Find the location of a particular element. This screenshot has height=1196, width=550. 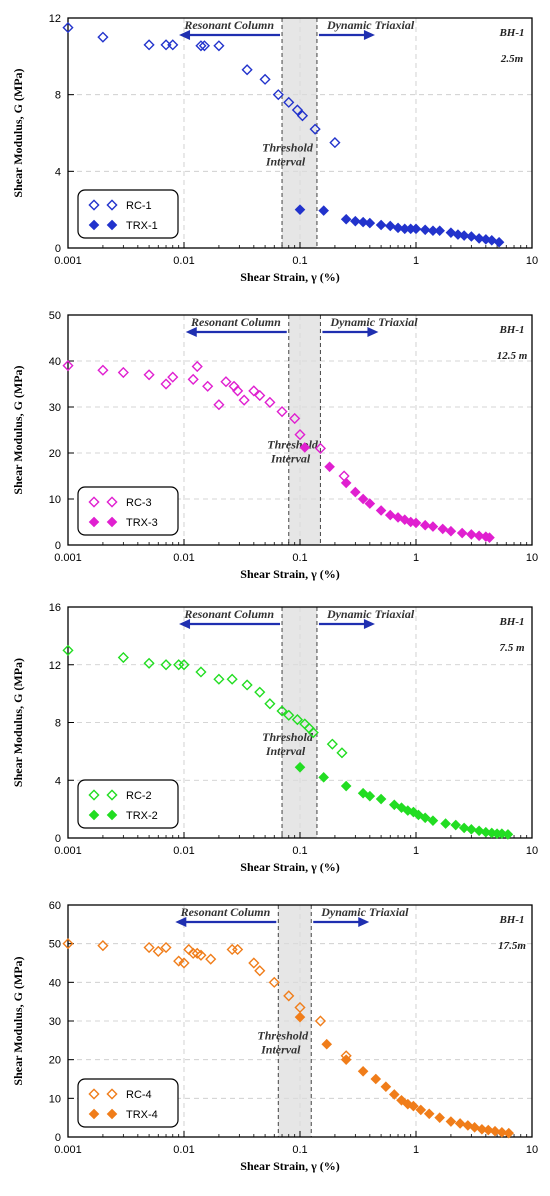

legend-label: RC-3 is located at coordinates (139, 503).